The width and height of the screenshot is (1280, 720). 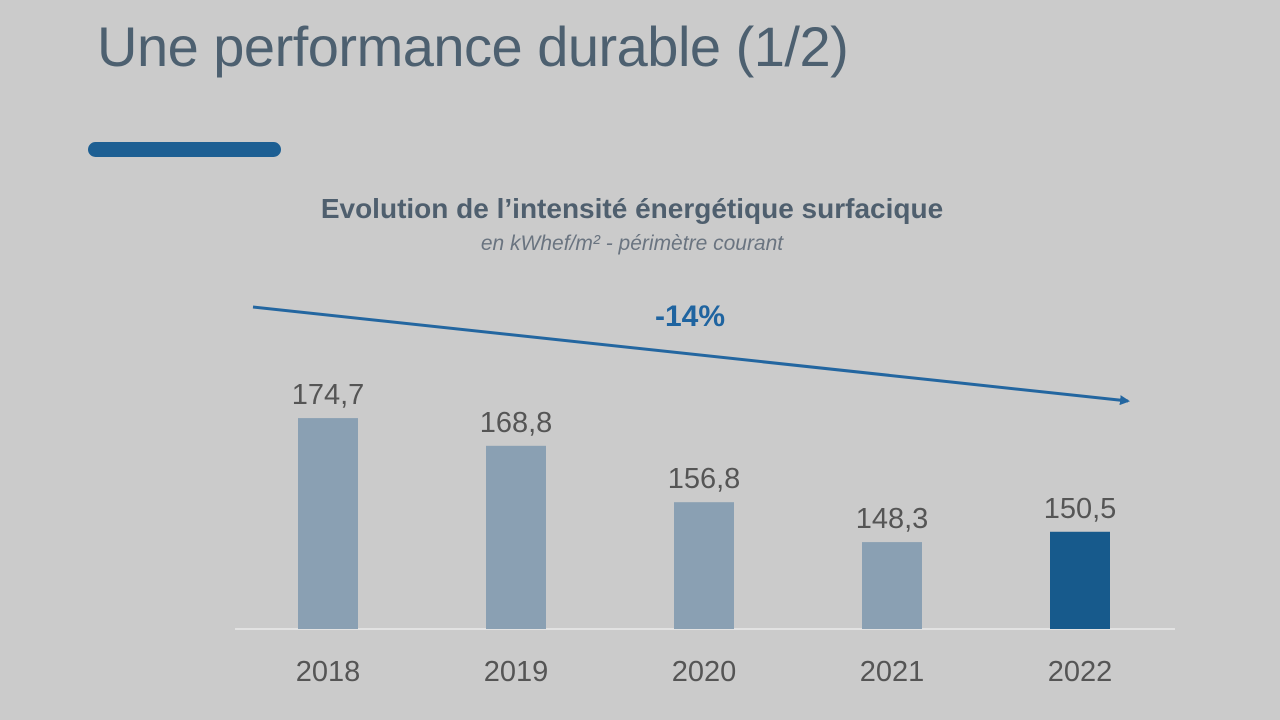 I want to click on chart-subtitle: en kWhef/m² - périmètre courant, so click(x=632, y=243).